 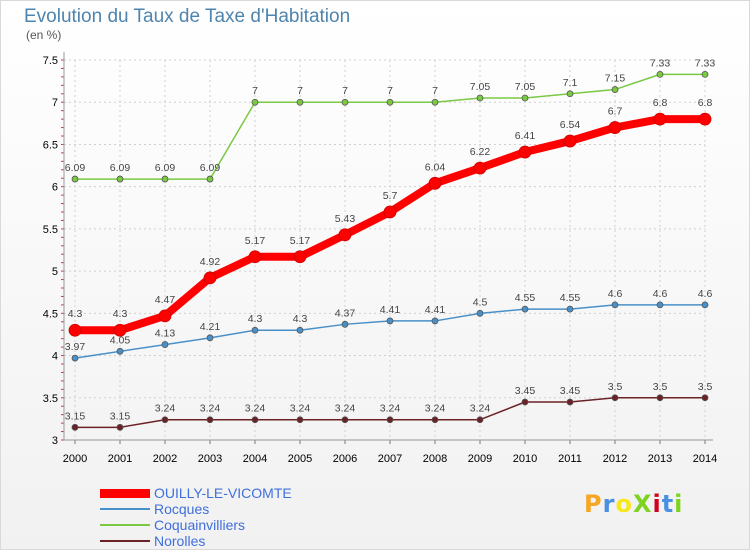 I want to click on x-tick-label: 2006, so click(x=345, y=459).